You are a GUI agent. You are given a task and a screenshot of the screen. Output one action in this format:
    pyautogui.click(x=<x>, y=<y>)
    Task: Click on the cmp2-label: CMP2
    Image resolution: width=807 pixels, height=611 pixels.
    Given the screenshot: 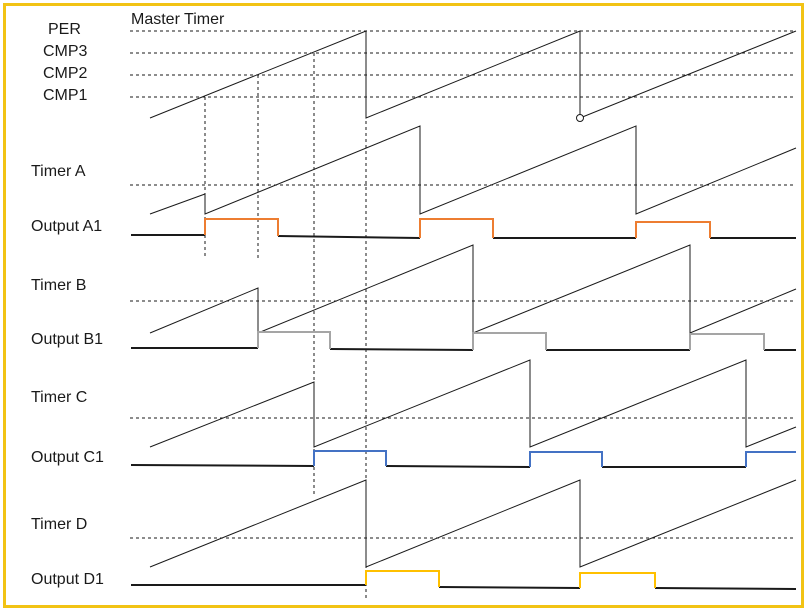 What is the action you would take?
    pyautogui.click(x=65, y=73)
    